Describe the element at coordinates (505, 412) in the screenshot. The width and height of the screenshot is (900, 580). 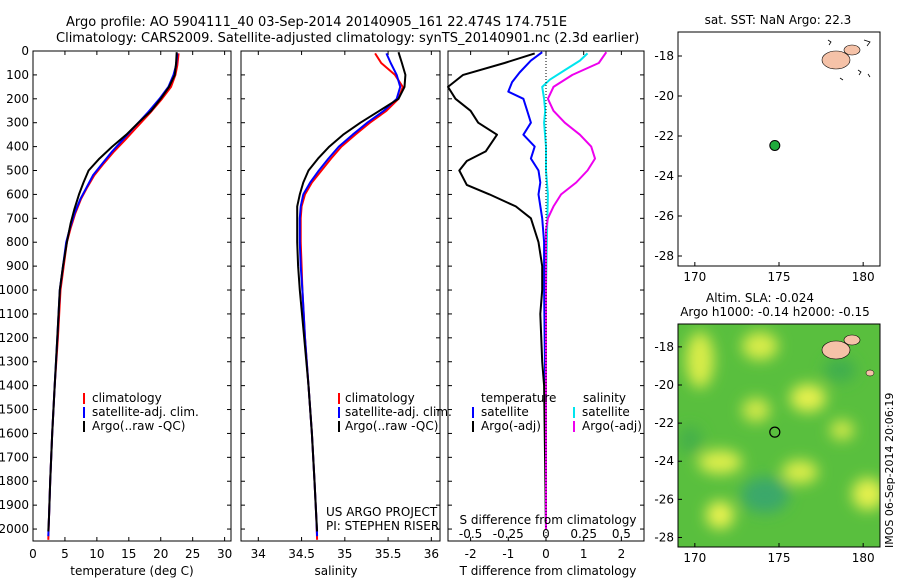
I see `legend-temp-satellite-label: satellite` at that location.